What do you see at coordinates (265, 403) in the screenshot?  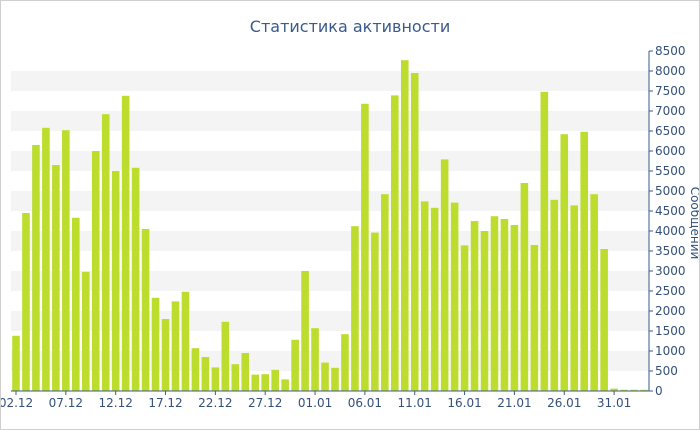 I see `x-tick-label: 27.12` at bounding box center [265, 403].